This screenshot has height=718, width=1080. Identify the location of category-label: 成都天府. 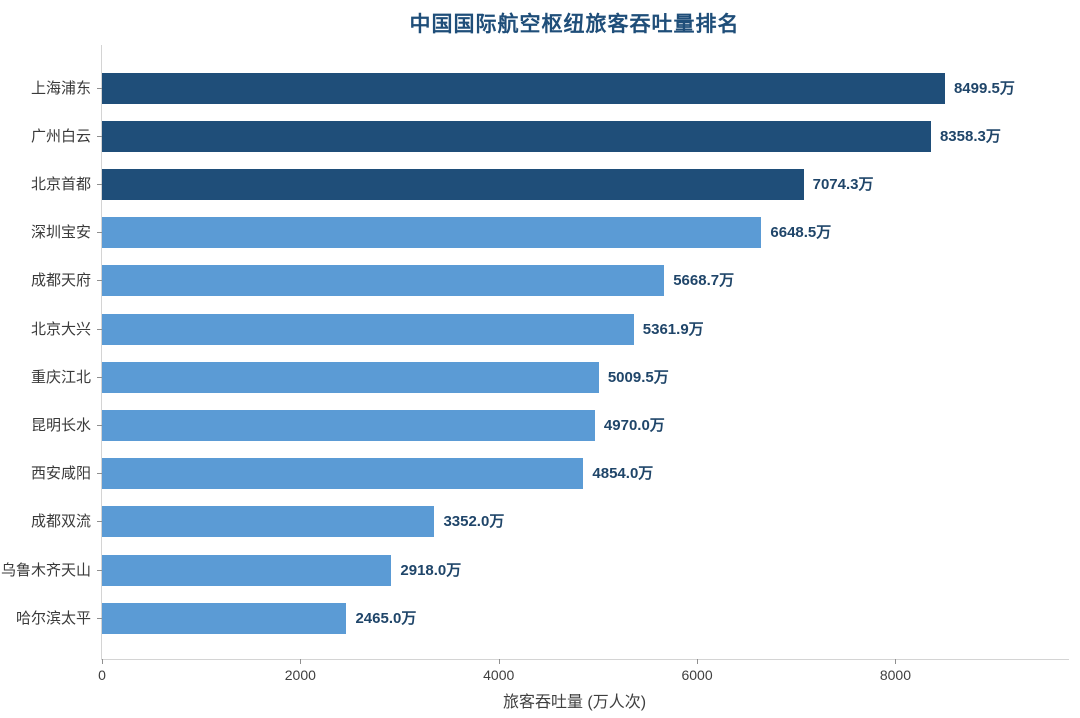
(60, 281).